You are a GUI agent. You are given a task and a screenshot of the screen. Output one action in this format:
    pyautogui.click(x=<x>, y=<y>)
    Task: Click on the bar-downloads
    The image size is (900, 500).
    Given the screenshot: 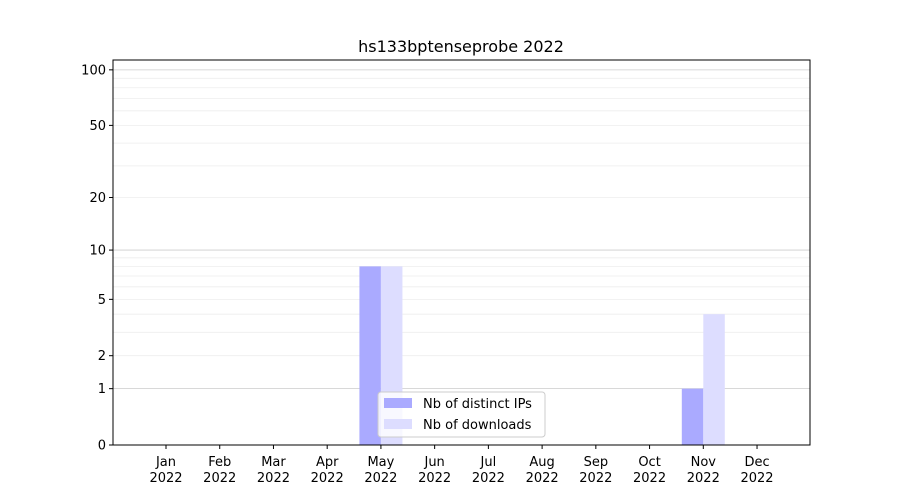 What is the action you would take?
    pyautogui.click(x=714, y=379)
    